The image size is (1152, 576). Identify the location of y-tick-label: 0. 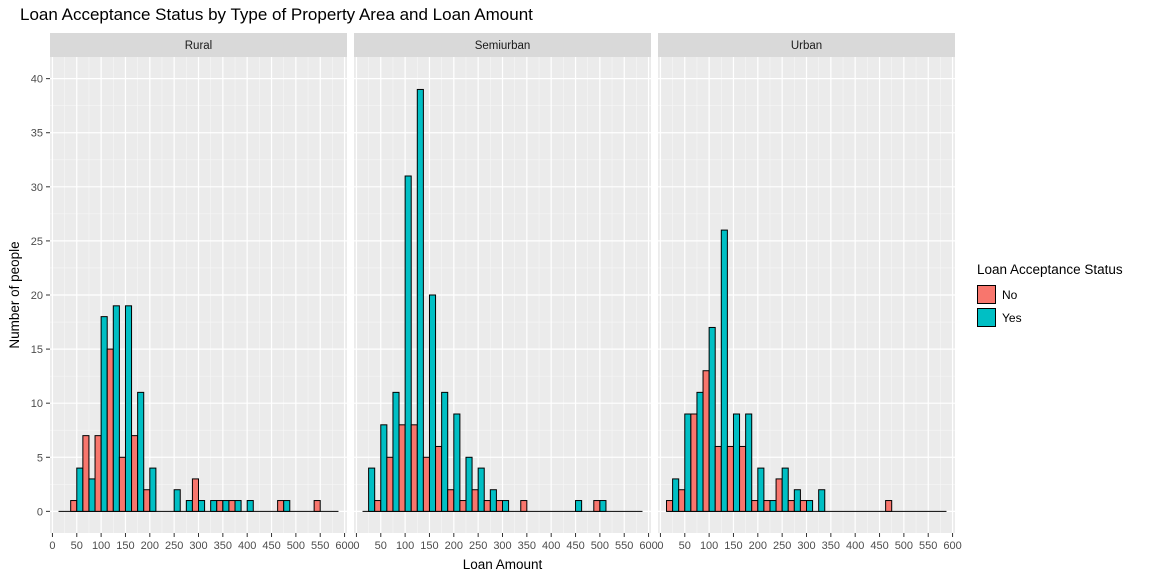
(40, 512).